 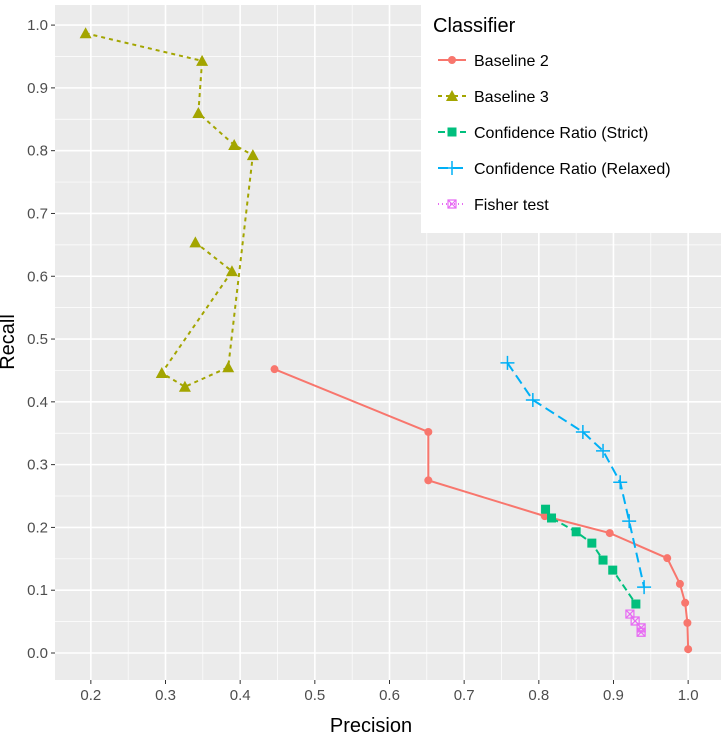 I want to click on x-tick-label: 0.8, so click(x=538, y=695).